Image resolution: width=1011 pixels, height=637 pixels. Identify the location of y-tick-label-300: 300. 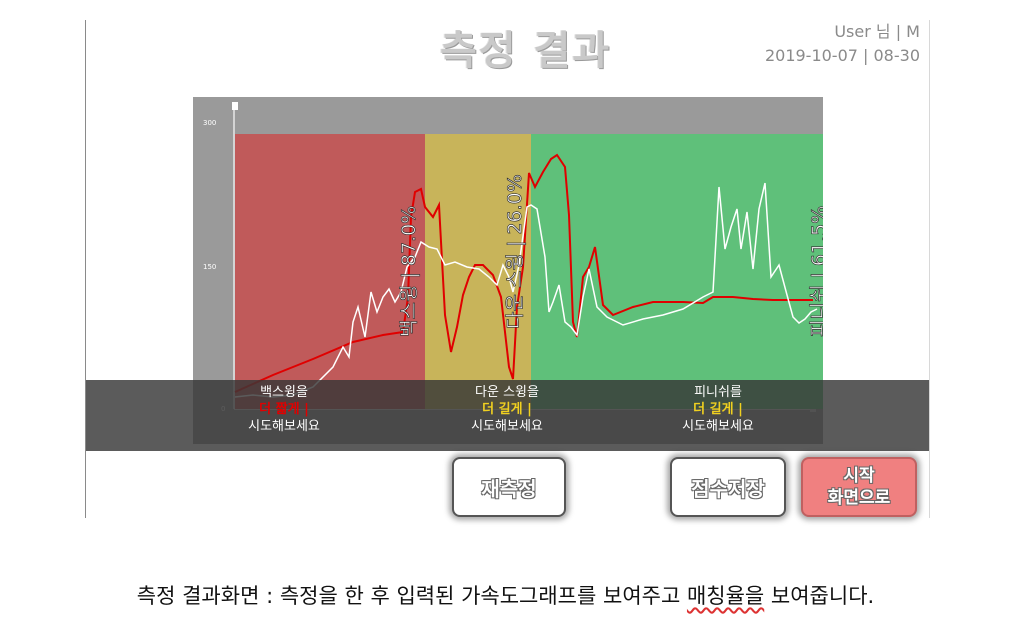
(209, 123).